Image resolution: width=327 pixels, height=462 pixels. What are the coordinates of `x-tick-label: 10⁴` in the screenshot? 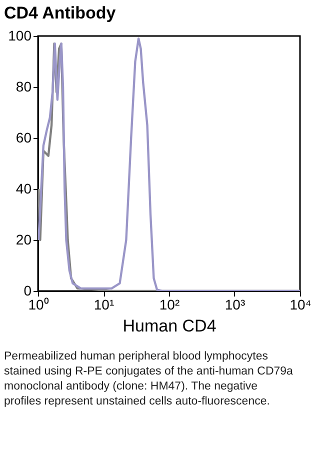 It's located at (301, 304).